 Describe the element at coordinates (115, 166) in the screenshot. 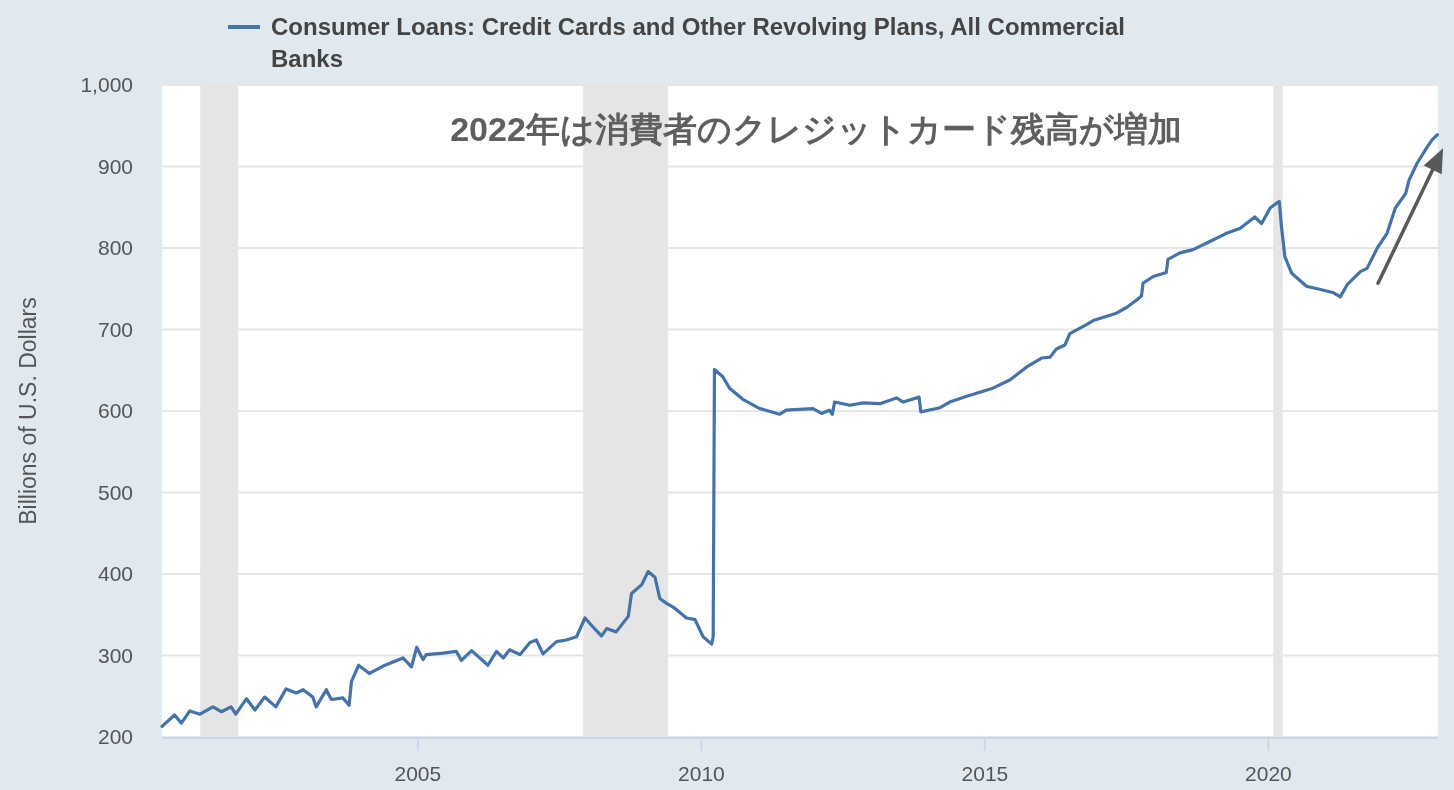

I see `y-tick-label: 900` at that location.